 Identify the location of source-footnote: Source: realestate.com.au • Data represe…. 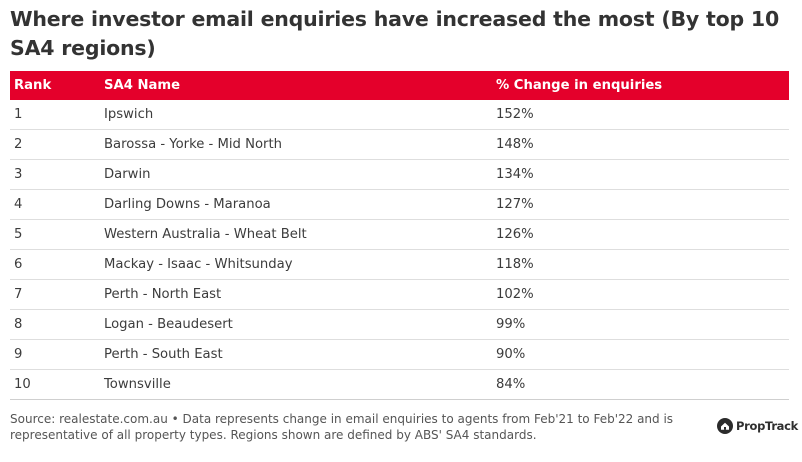
(342, 427).